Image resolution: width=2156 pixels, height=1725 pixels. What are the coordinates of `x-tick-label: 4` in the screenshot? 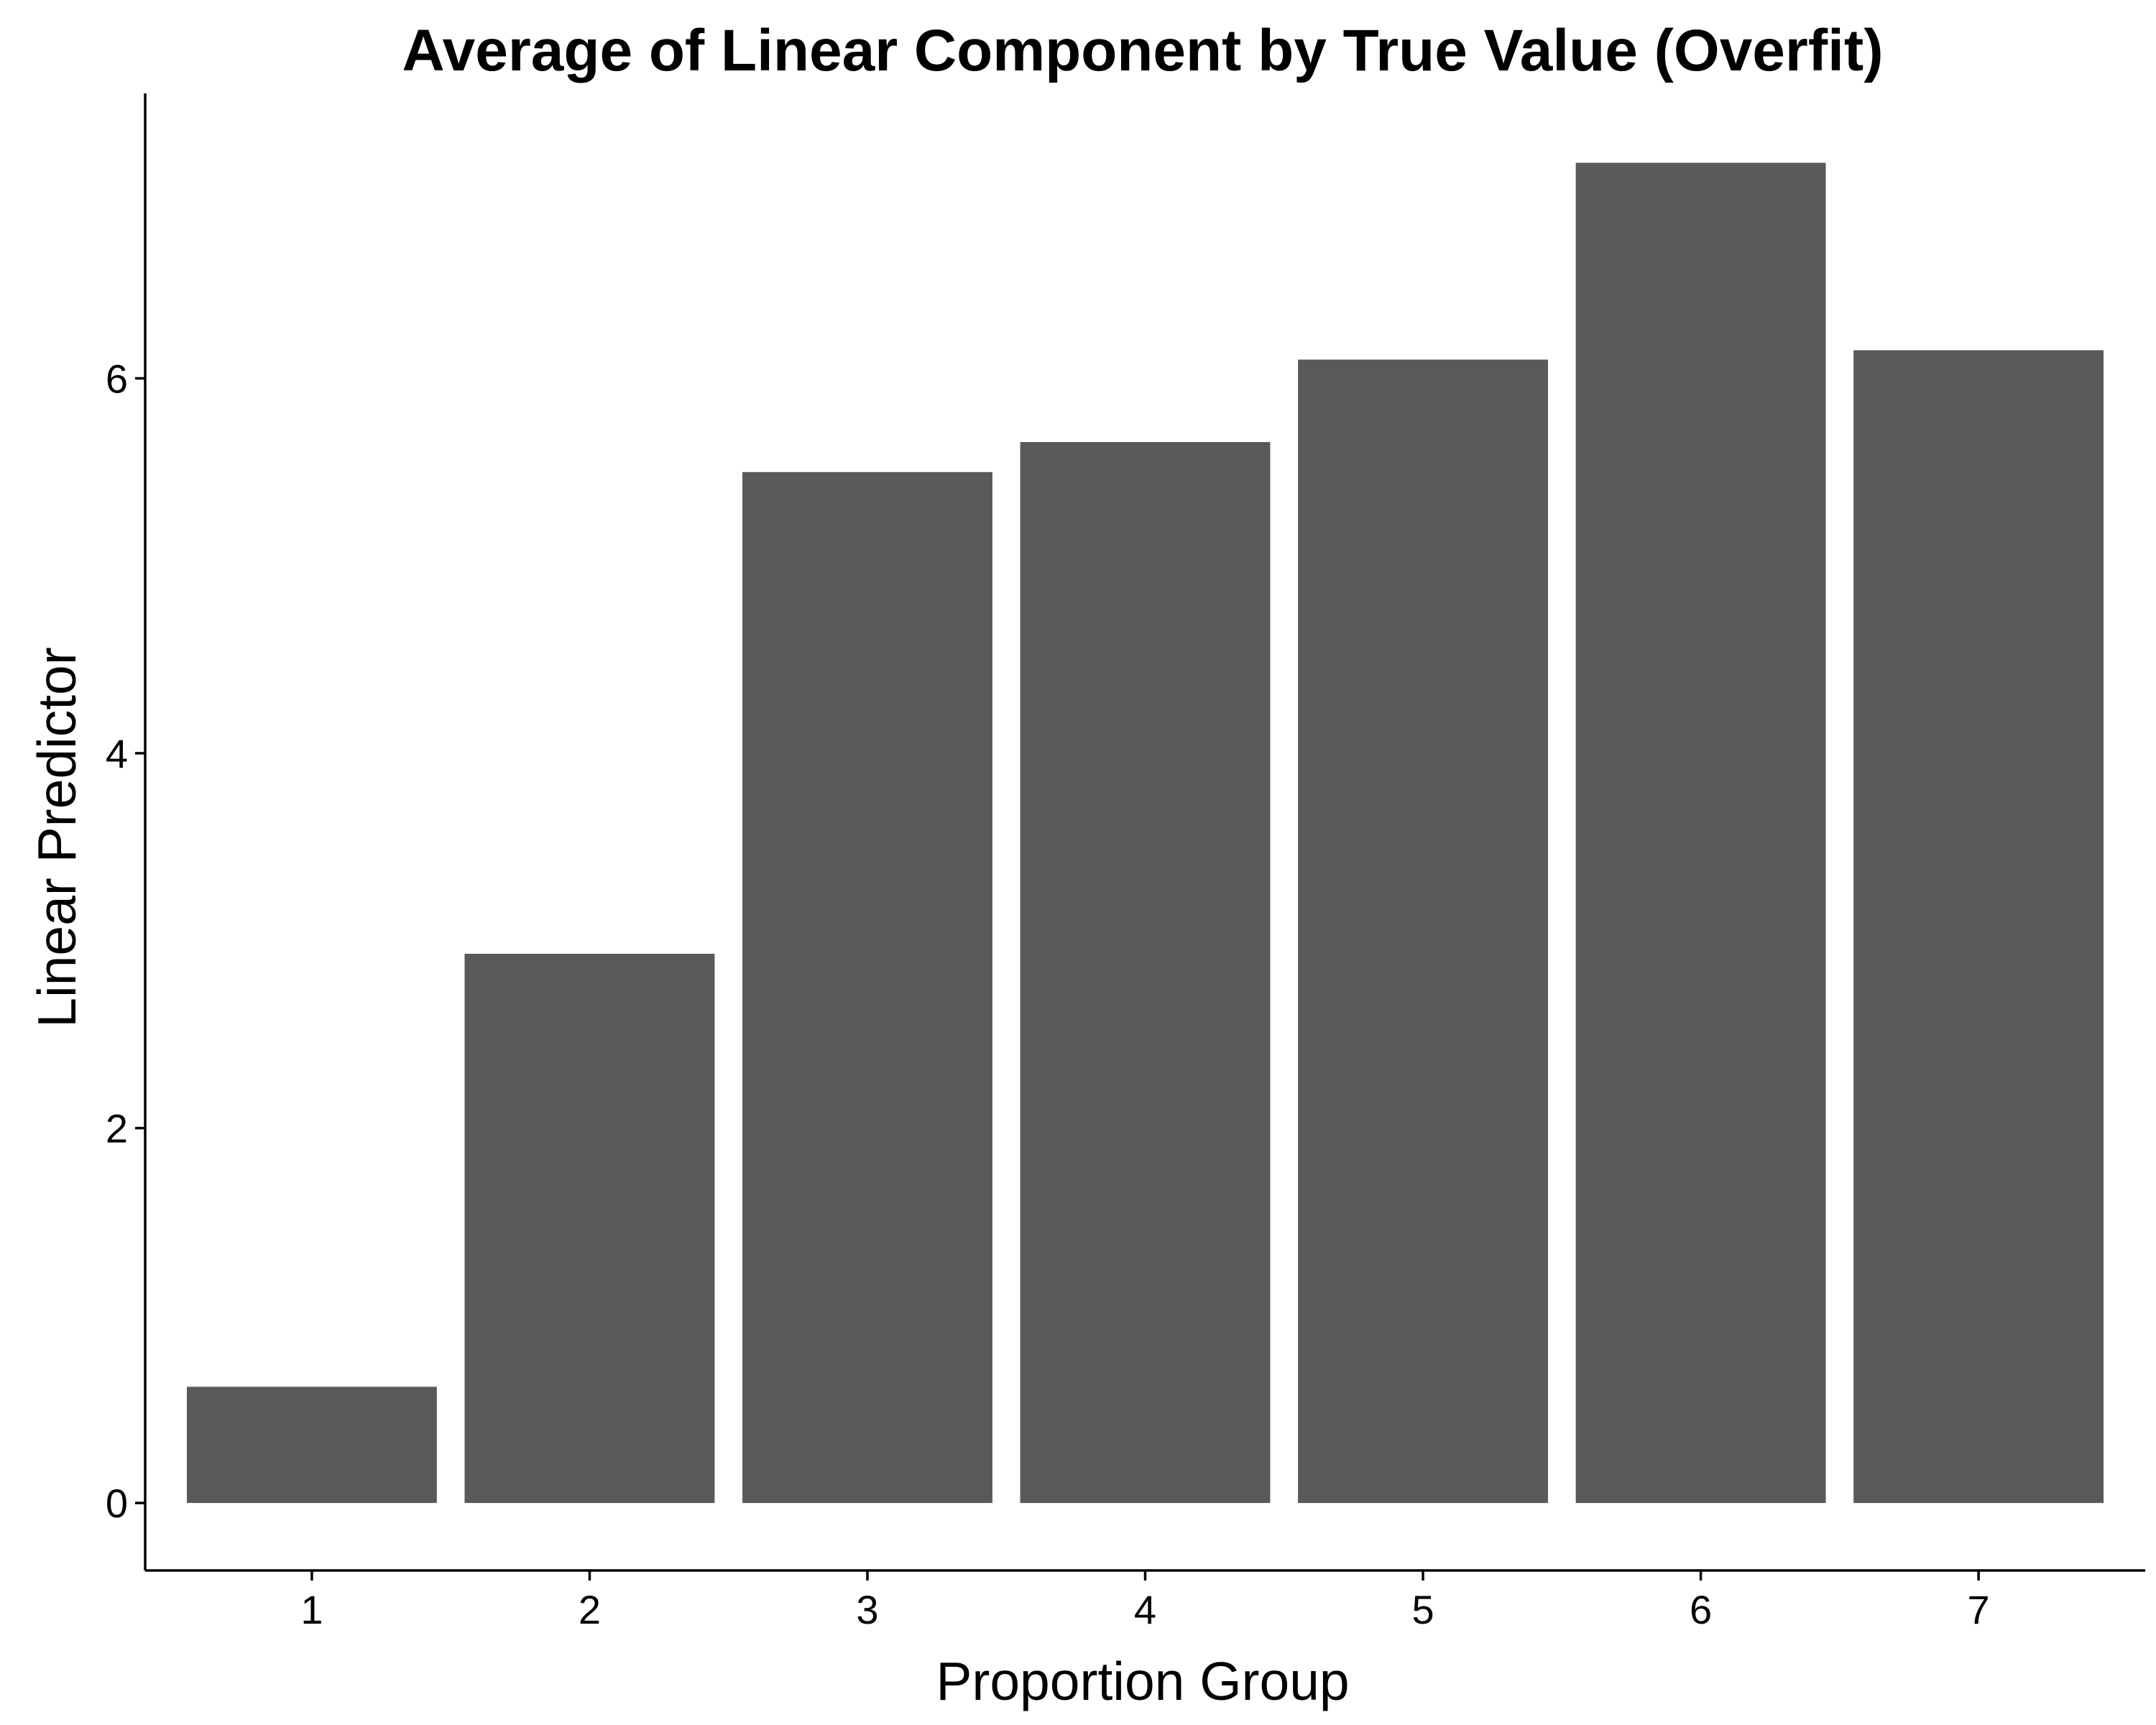 It's located at (1145, 1609).